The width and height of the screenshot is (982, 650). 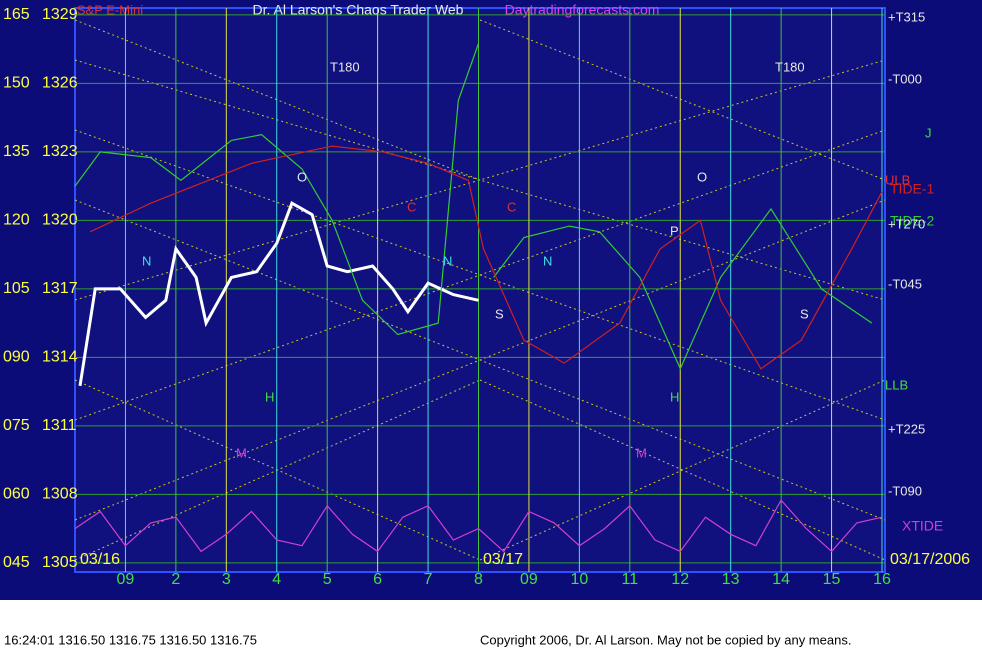 I want to click on x-tick-label: 6, so click(x=377, y=579).